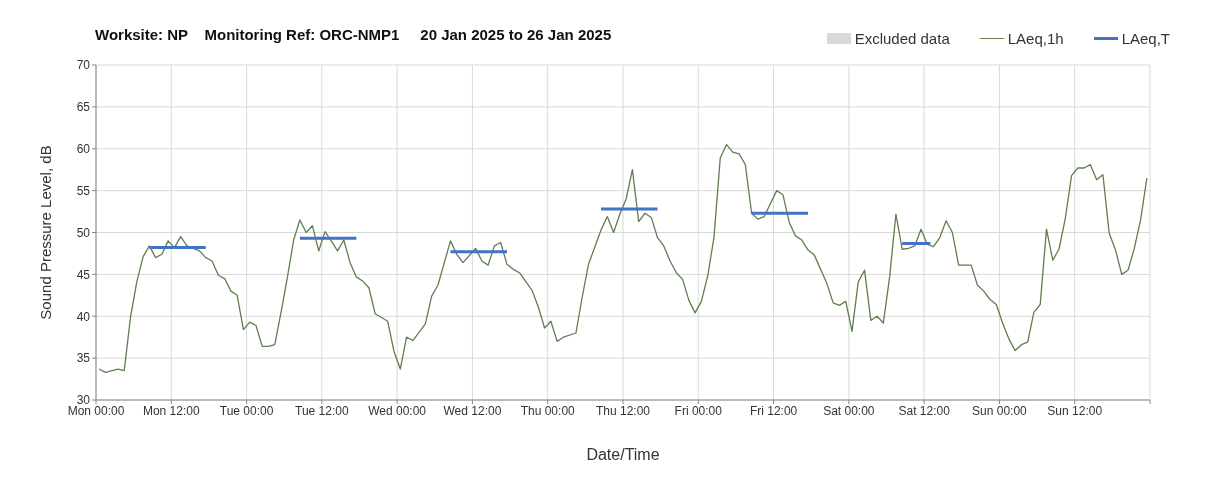 Image resolution: width=1208 pixels, height=494 pixels. What do you see at coordinates (83, 274) in the screenshot?
I see `y-tick-label: 45` at bounding box center [83, 274].